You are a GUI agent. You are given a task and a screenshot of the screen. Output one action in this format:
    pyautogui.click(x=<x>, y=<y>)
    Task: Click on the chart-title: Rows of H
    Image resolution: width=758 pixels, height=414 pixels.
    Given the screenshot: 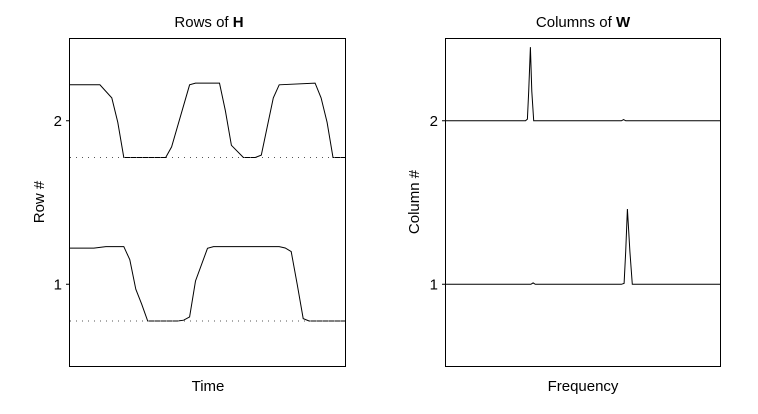 What is the action you would take?
    pyautogui.click(x=208, y=22)
    